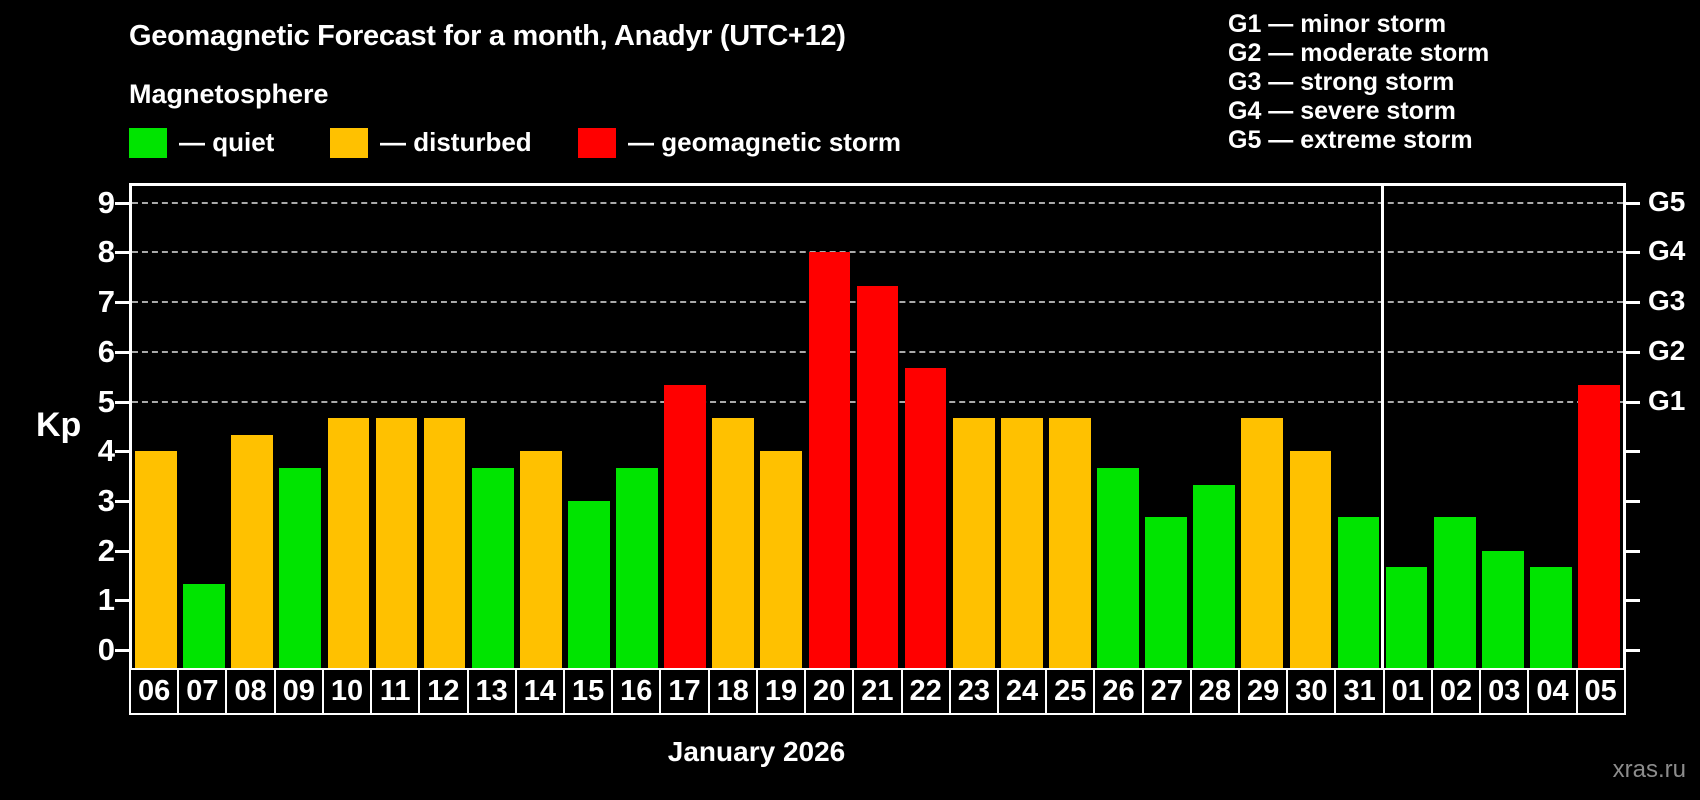 Image resolution: width=1700 pixels, height=800 pixels. What do you see at coordinates (781, 691) in the screenshot?
I see `day-label-19: 19` at bounding box center [781, 691].